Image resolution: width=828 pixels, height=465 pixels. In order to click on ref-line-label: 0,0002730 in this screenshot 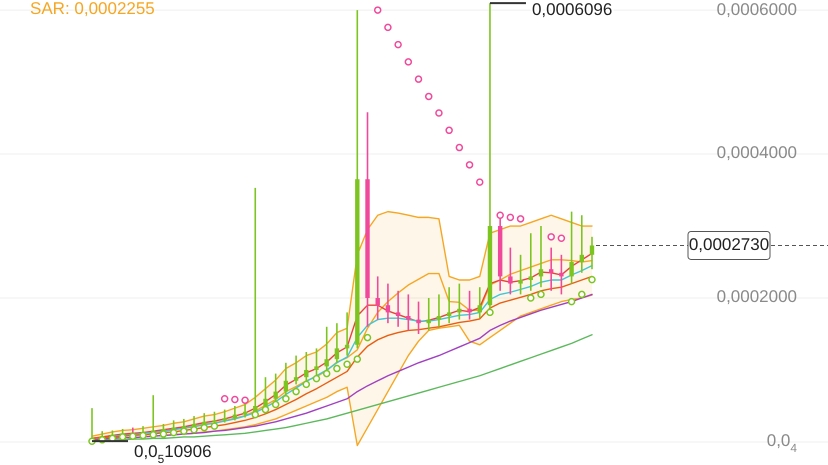, I will do `click(729, 244)`.